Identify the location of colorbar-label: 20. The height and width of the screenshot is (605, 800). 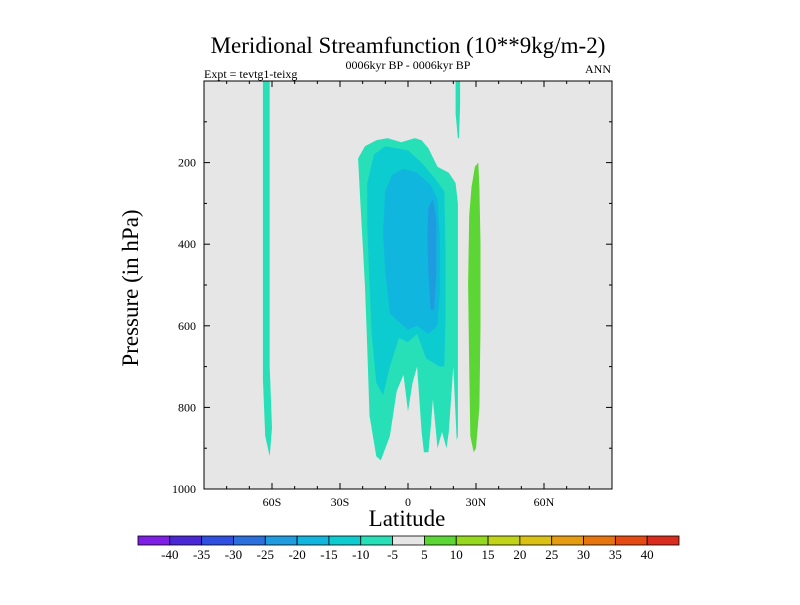
(519, 554).